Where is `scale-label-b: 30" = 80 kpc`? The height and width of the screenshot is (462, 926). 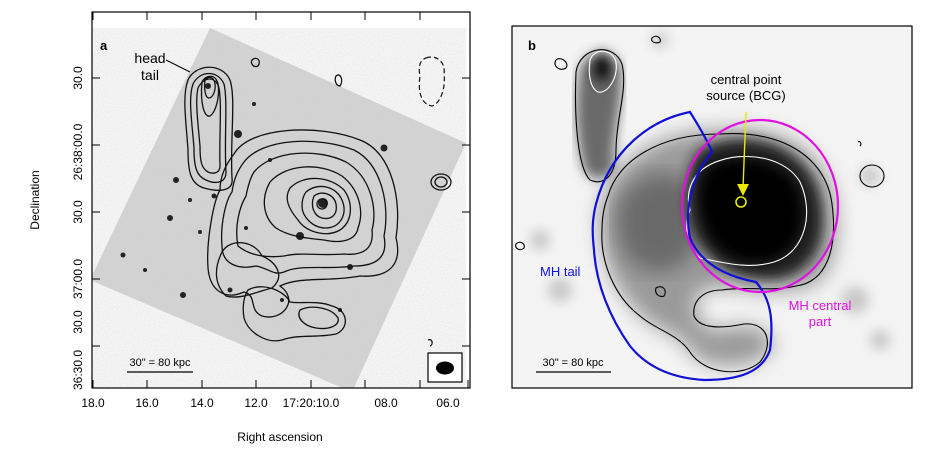 scale-label-b: 30" = 80 kpc is located at coordinates (573, 363).